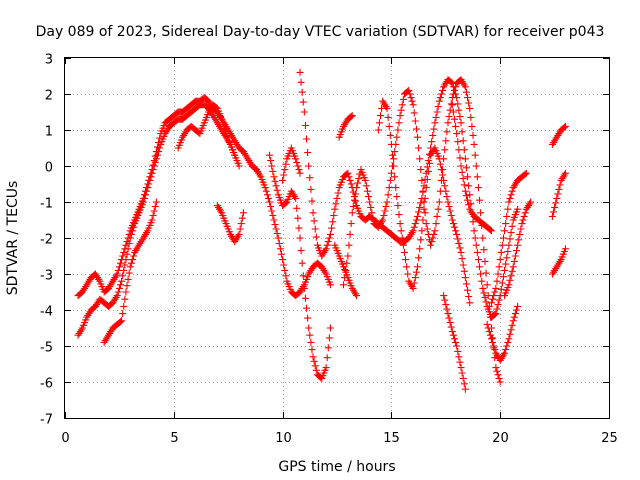 The height and width of the screenshot is (480, 640). I want to click on series-arc-i, so click(424, 202).